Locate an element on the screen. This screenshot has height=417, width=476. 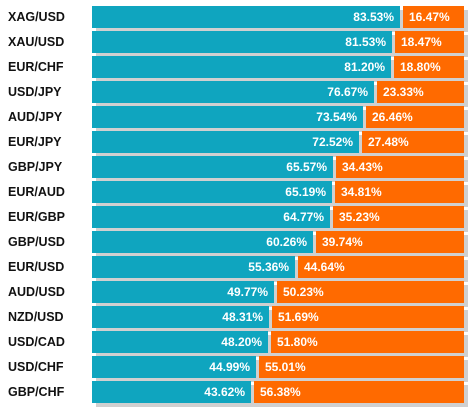
short-percent-label: 23.33% is located at coordinates (403, 92).